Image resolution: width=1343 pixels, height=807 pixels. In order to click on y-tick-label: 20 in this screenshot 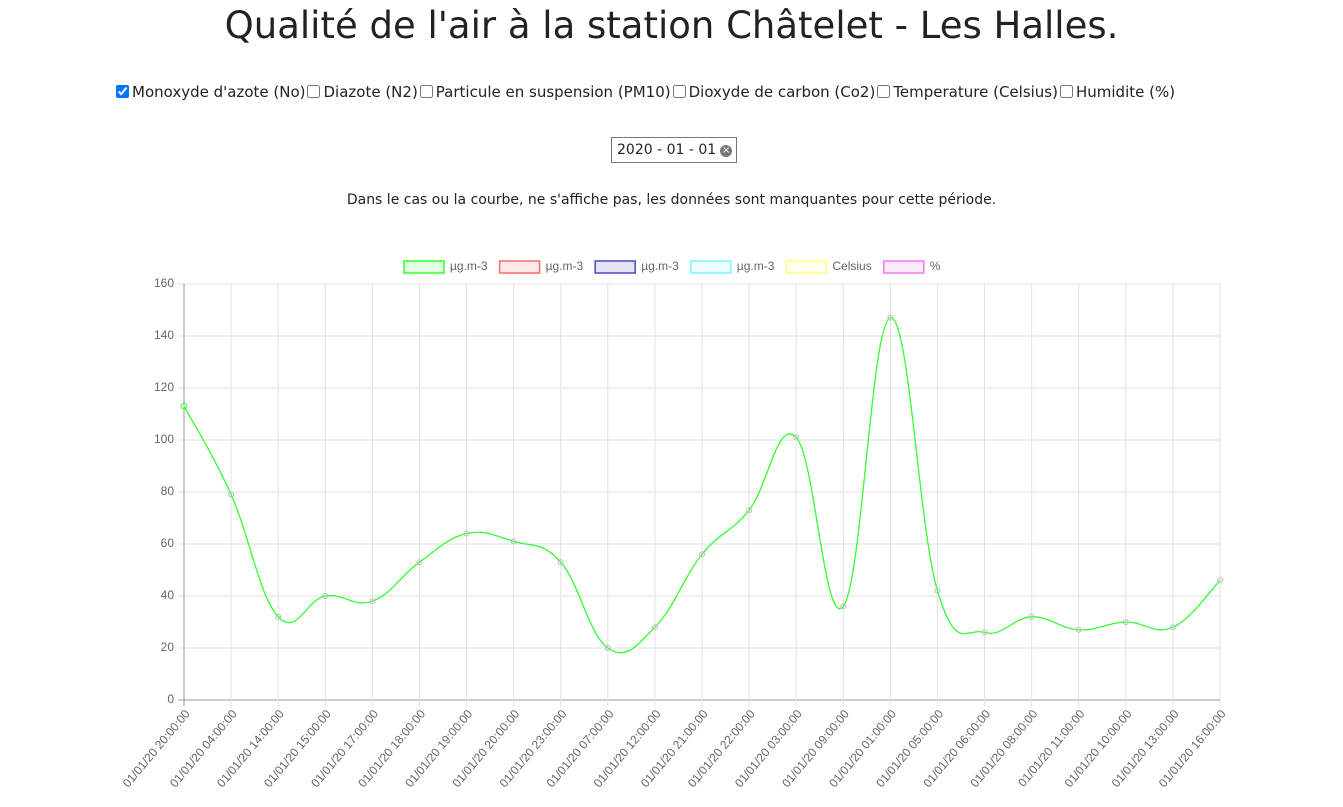, I will do `click(168, 647)`.